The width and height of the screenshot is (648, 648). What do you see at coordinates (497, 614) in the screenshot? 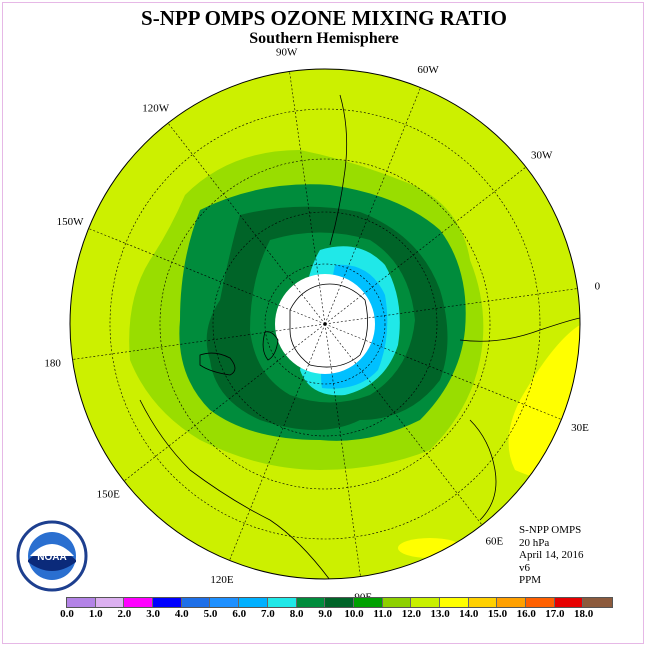
I see `colorbar-tick-label: 15.0` at bounding box center [497, 614].